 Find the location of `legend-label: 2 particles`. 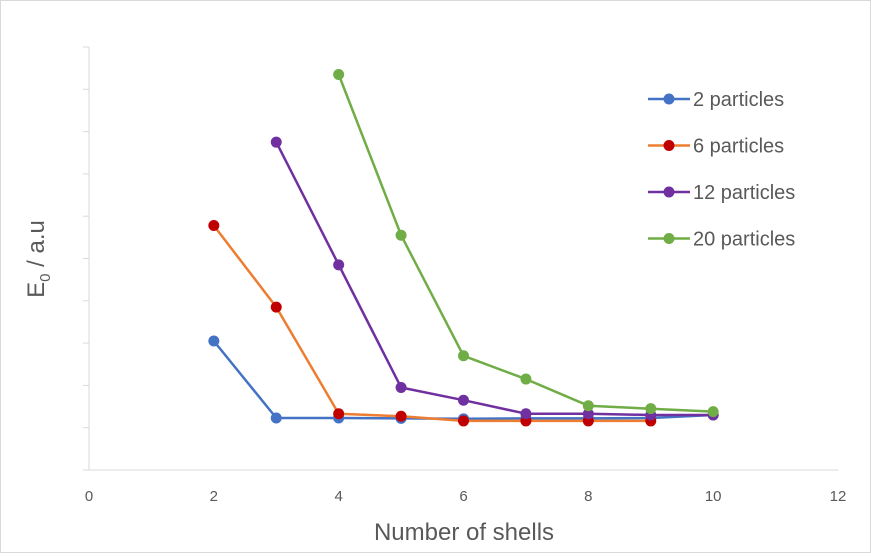

legend-label: 2 particles is located at coordinates (738, 100).